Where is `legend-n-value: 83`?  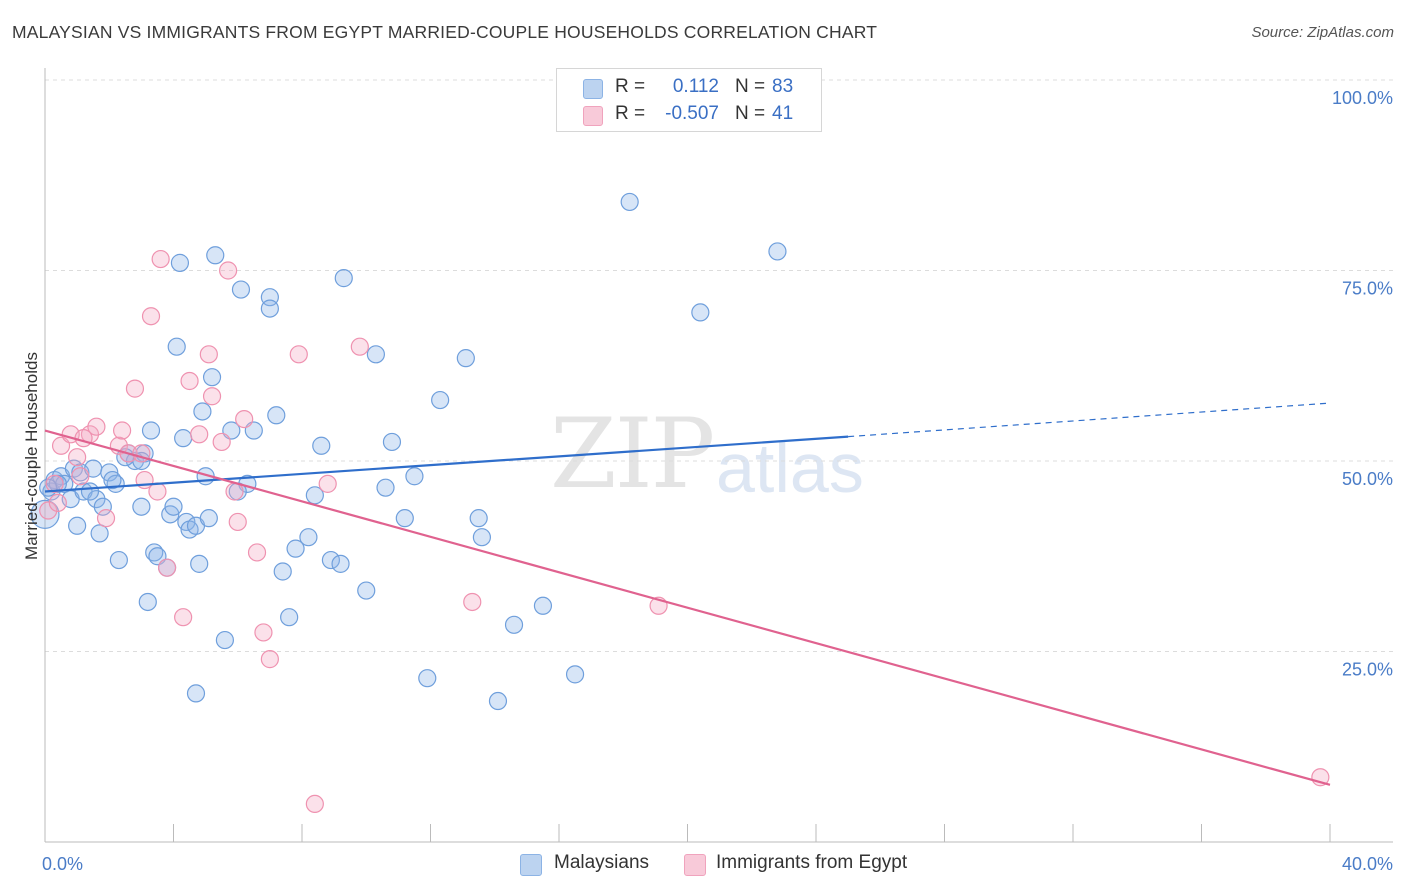 legend-n-value: 83 is located at coordinates (783, 86).